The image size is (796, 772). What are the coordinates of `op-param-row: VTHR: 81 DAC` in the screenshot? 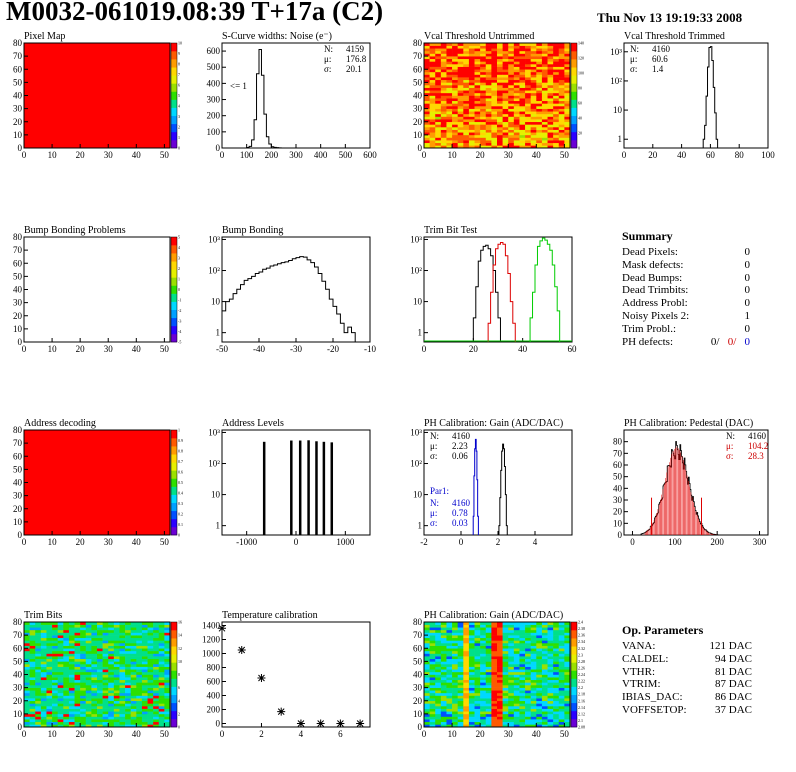 It's located at (687, 672).